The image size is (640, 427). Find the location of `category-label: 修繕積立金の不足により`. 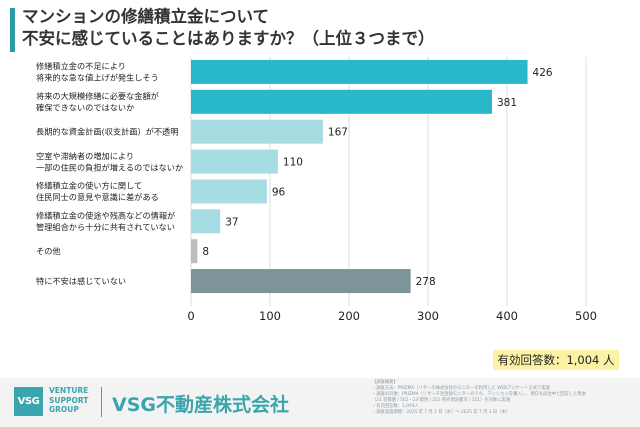

category-label: 修繕積立金の不足により is located at coordinates (81, 66).